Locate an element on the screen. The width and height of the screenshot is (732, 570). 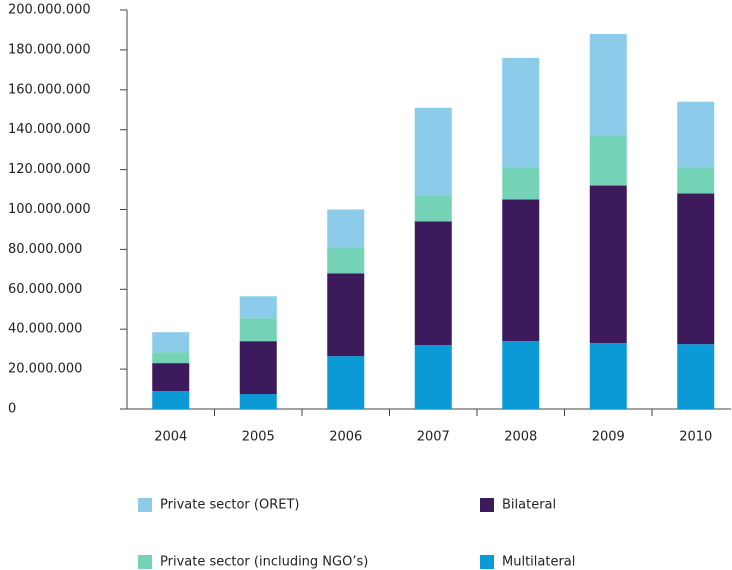
legend-label: Private sector (ORET) is located at coordinates (229, 505).